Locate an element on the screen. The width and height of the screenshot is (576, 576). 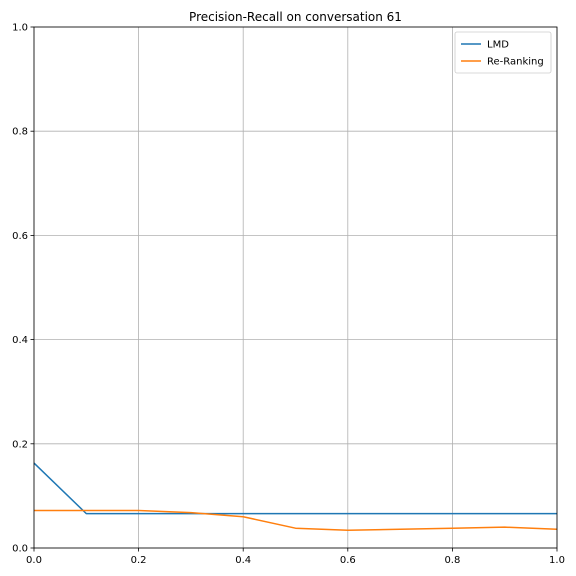
legend-label: LMD is located at coordinates (498, 45).